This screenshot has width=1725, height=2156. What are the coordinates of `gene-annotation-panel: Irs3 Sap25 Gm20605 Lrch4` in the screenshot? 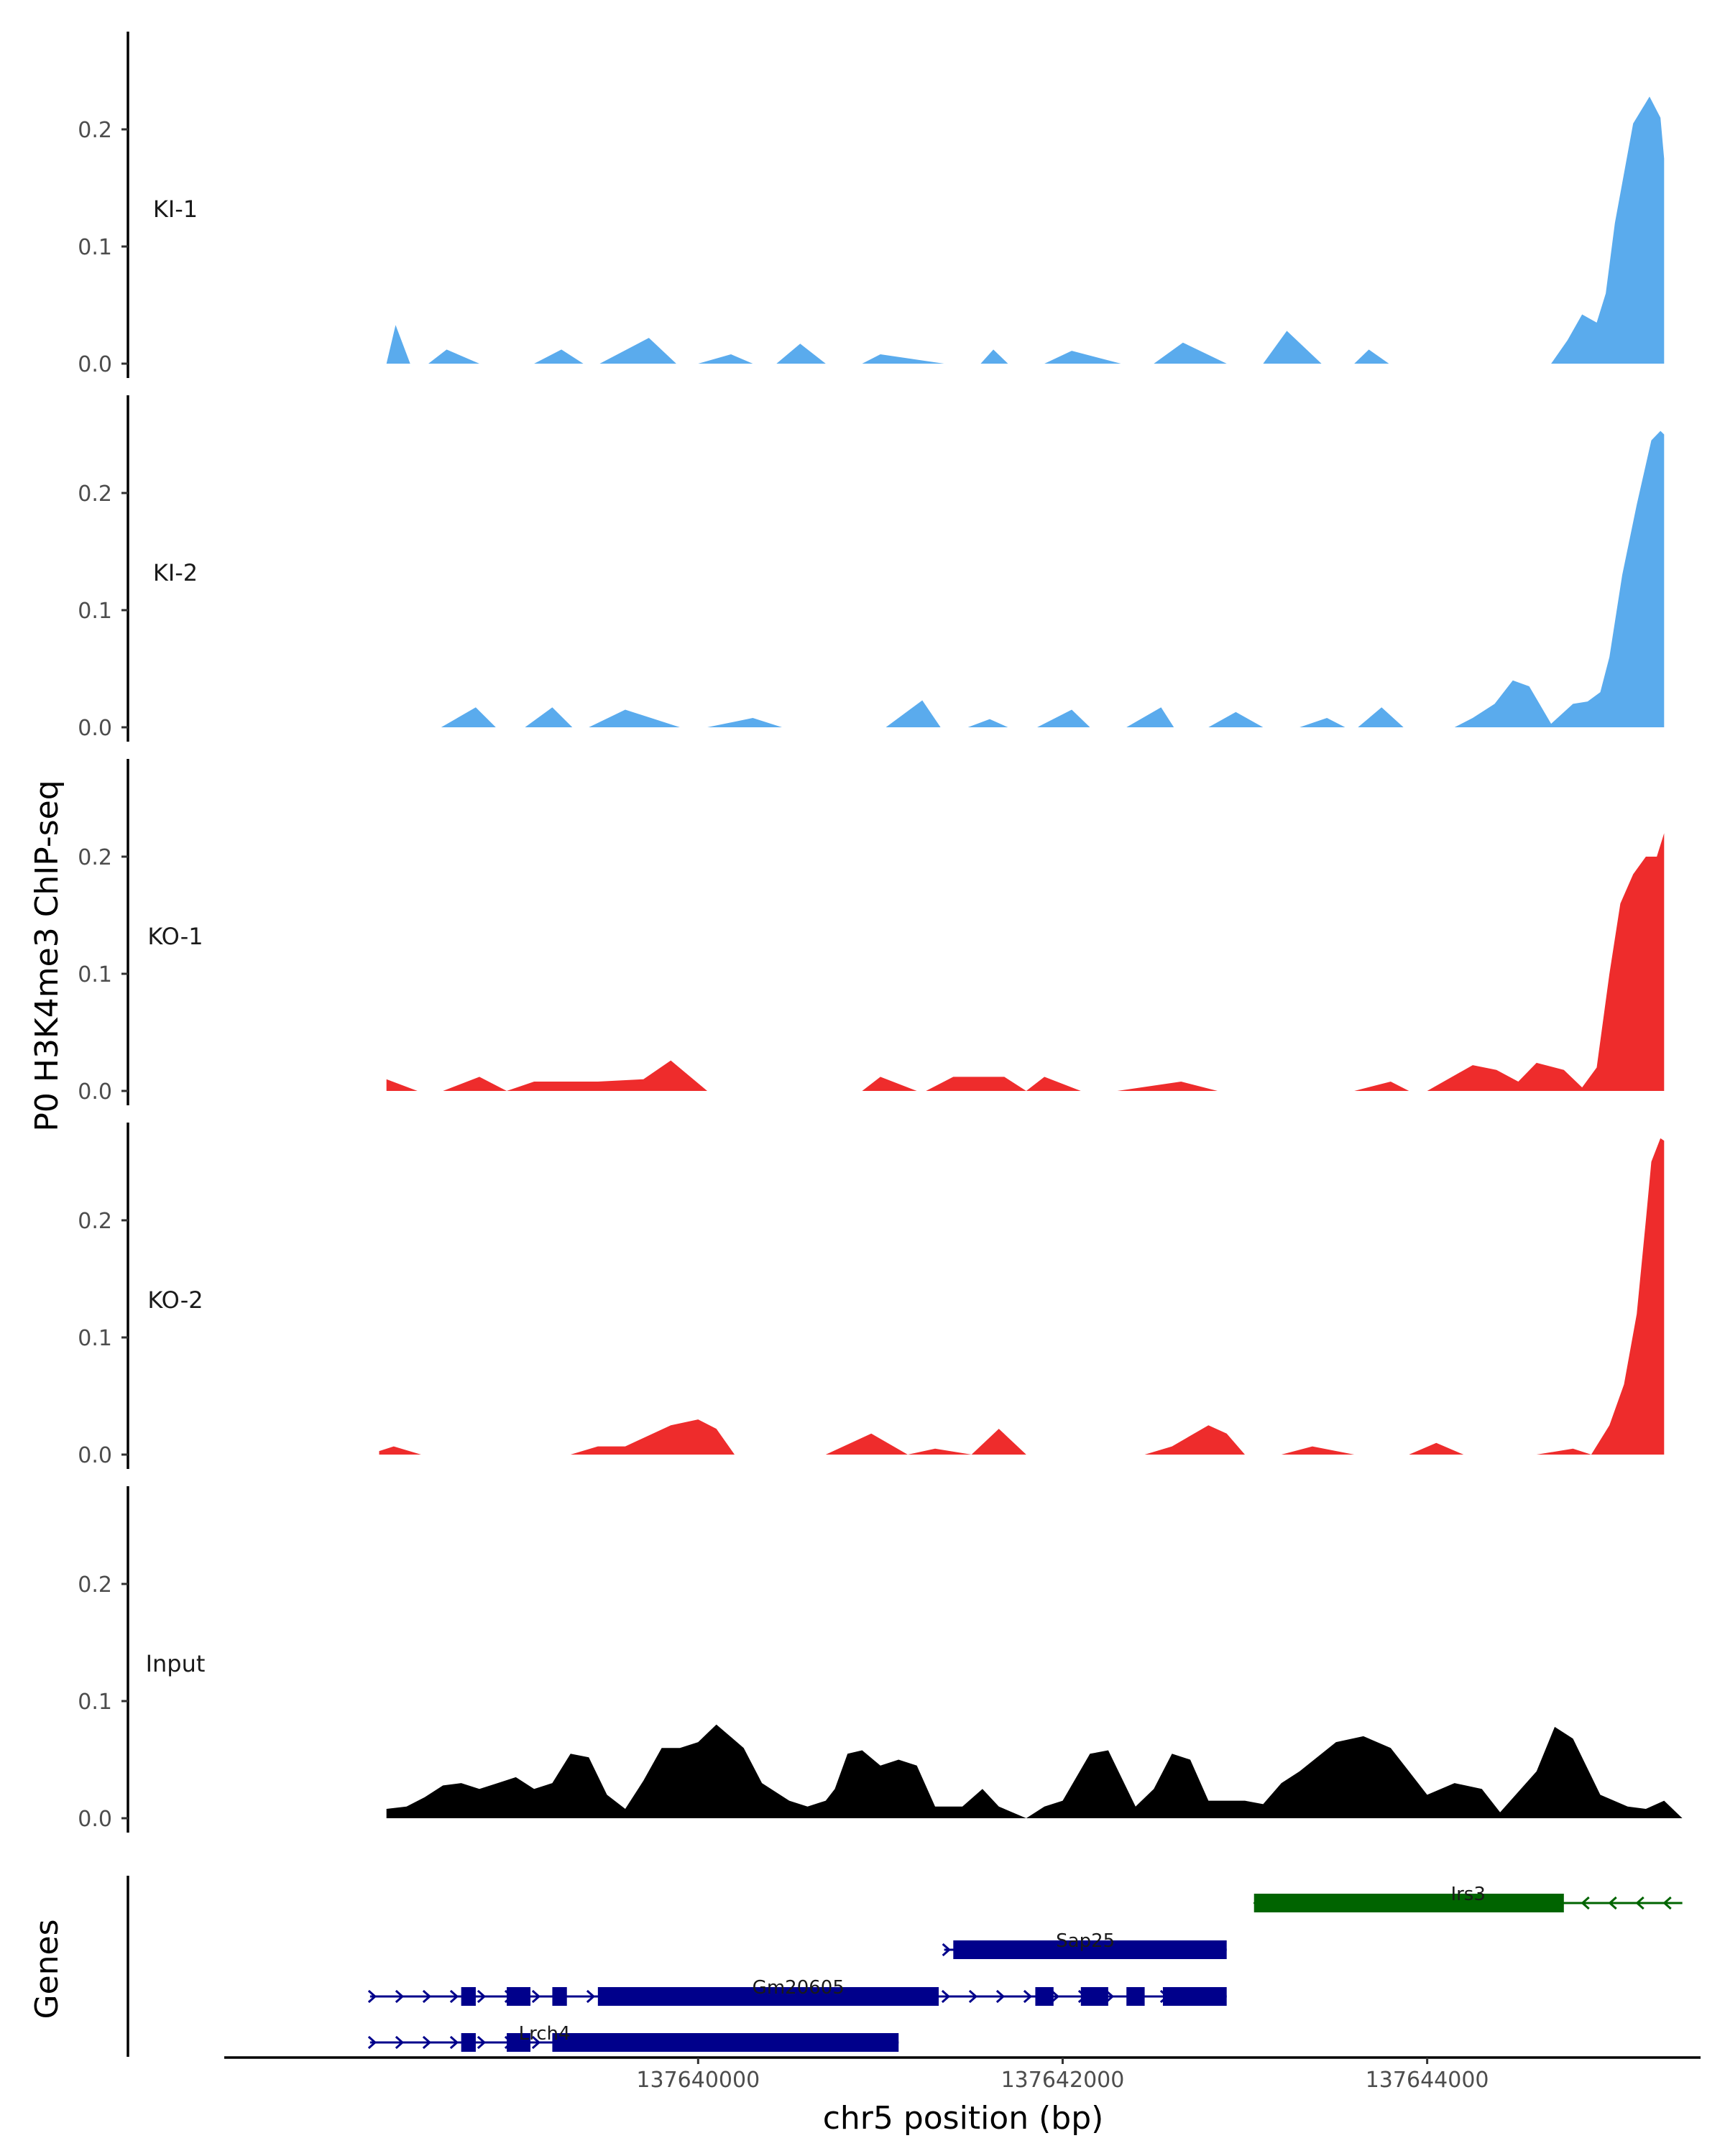 It's located at (904, 1966).